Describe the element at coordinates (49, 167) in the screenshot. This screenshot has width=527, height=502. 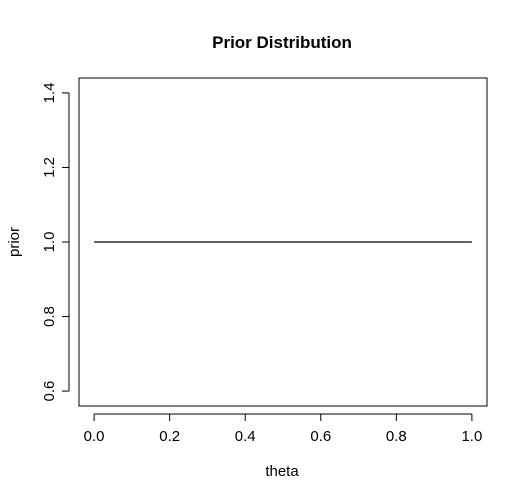
I see `y-tick-label: 1.2` at that location.